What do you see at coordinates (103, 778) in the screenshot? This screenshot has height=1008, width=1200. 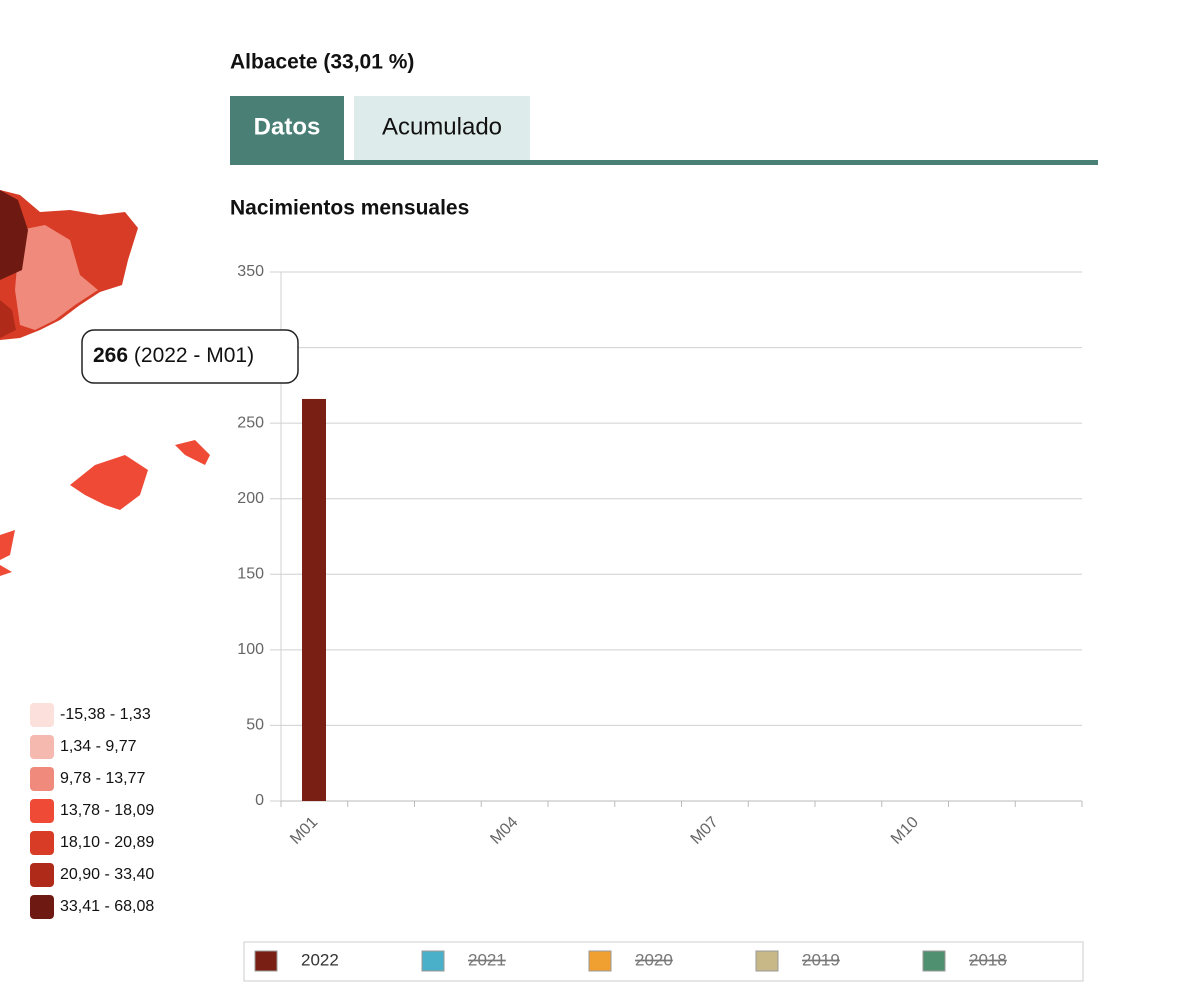 I see `legend-label: 9,78 - 13,77` at bounding box center [103, 778].